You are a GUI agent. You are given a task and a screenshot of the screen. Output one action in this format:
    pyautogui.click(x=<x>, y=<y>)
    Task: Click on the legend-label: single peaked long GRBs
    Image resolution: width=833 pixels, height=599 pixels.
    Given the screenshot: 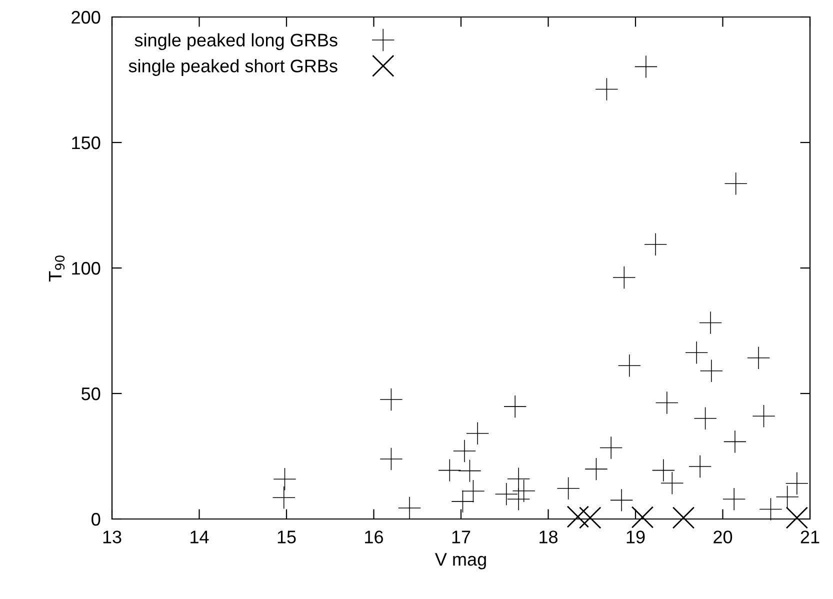 What is the action you would take?
    pyautogui.click(x=236, y=41)
    